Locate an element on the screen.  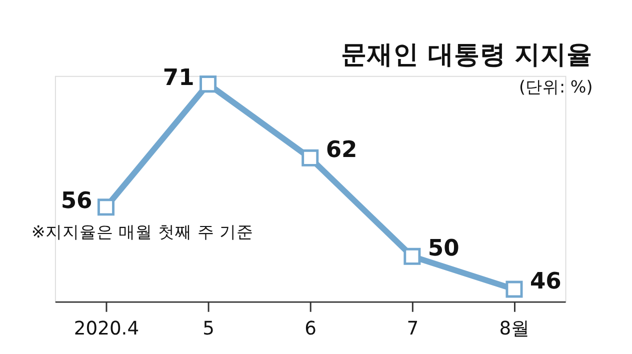
data-label: 71 is located at coordinates (178, 78).